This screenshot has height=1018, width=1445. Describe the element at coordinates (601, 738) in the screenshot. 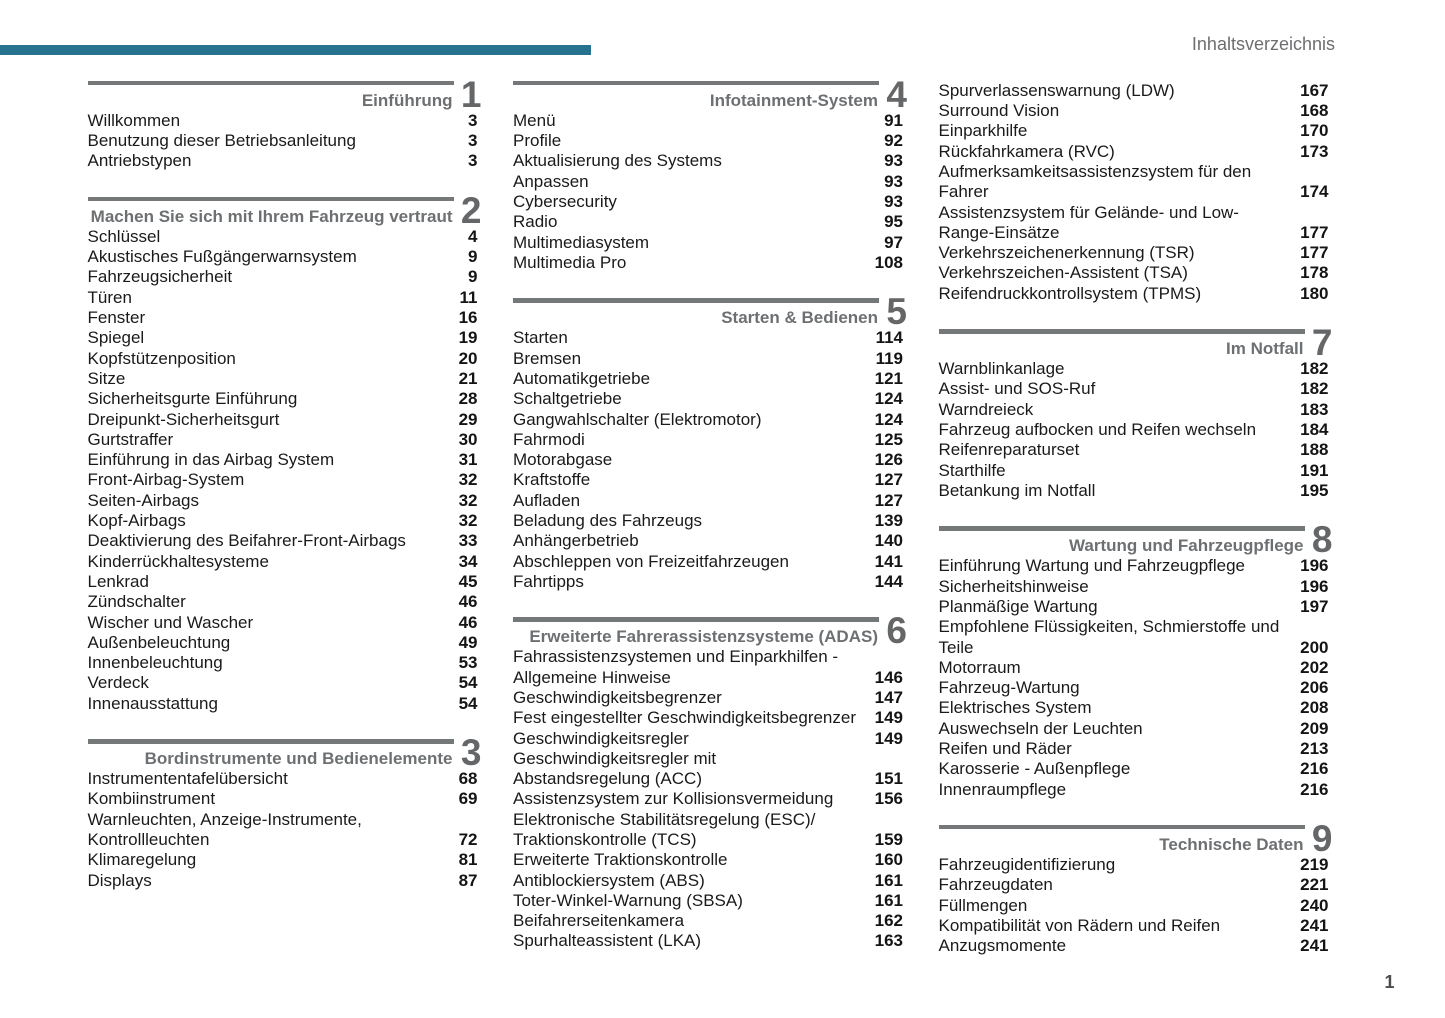

I see `toc-entry-label: Geschwindigkeitsregler` at that location.